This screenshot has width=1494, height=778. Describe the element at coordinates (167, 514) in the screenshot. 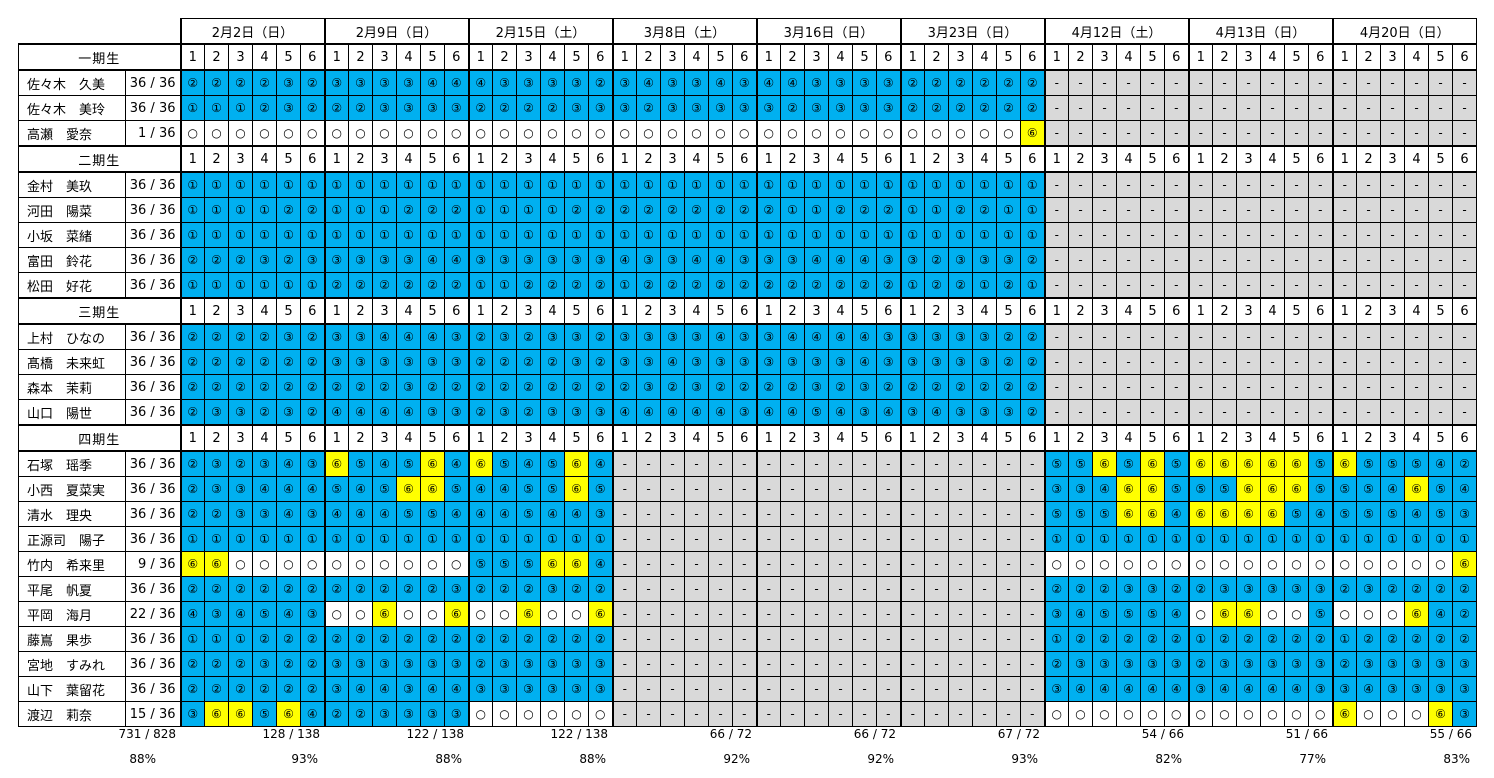

I see `count-total: 36` at that location.